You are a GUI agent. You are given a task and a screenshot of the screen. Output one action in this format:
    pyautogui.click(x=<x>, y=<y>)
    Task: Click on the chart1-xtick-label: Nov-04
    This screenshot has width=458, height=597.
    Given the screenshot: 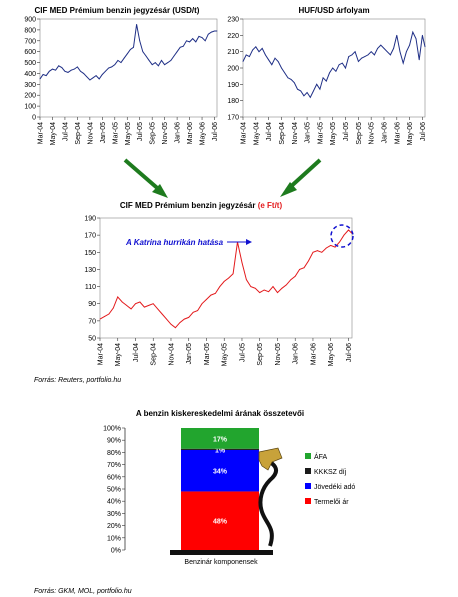 What is the action you would take?
    pyautogui.click(x=90, y=133)
    